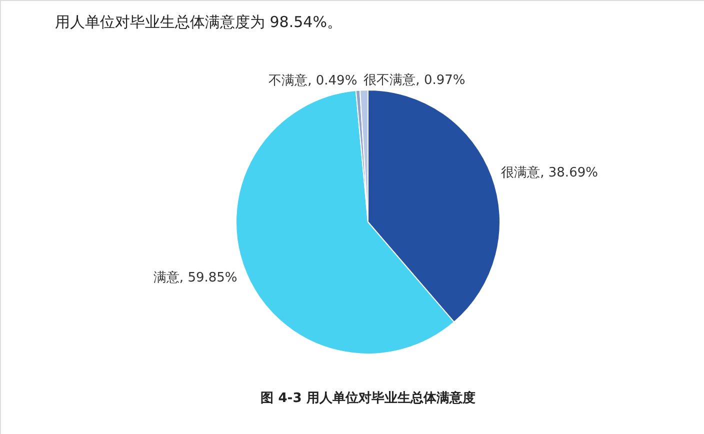 This screenshot has height=434, width=704. Describe the element at coordinates (415, 80) in the screenshot. I see `slice-label: 很不满意, 0.97%` at that location.